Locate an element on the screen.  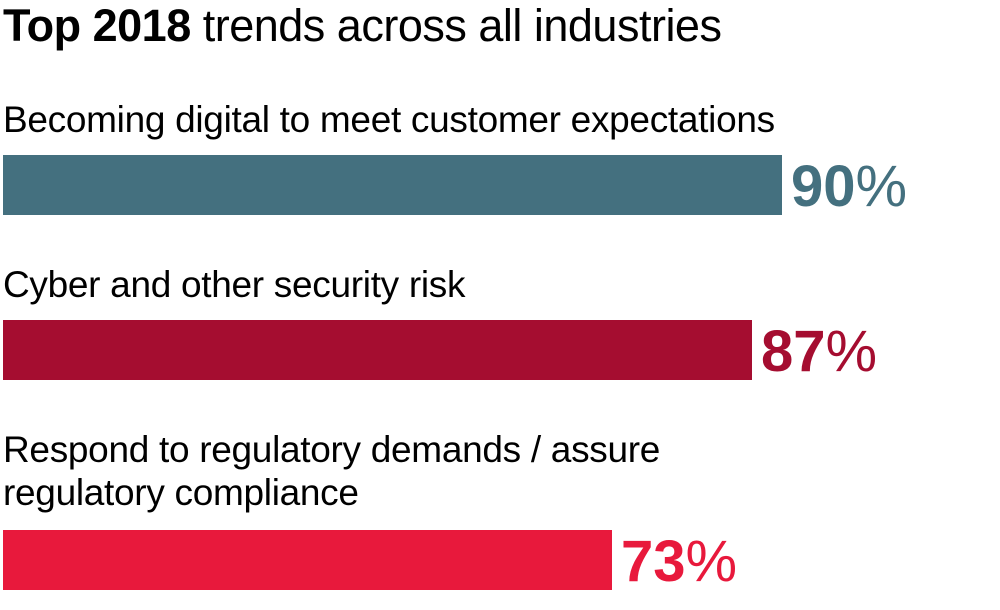
value-label: 90% is located at coordinates (849, 187).